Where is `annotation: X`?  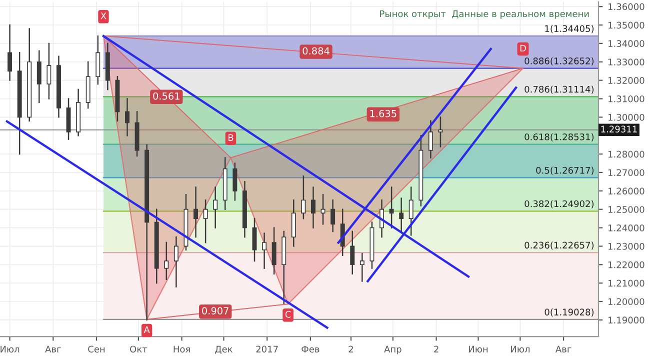 annotation: X is located at coordinates (103, 16).